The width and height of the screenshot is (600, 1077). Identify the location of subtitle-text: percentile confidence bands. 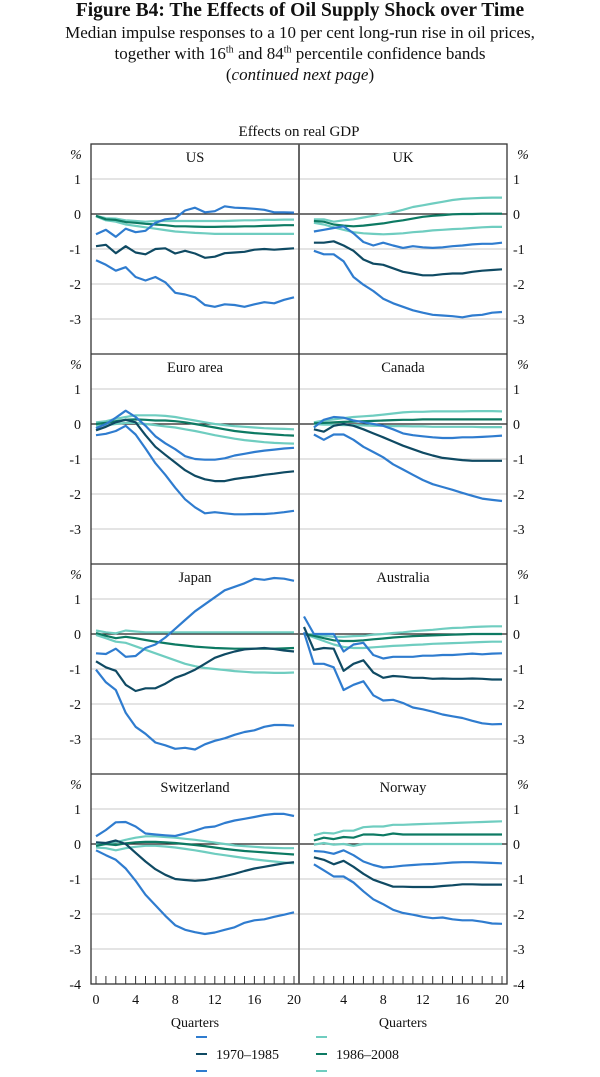
(388, 53).